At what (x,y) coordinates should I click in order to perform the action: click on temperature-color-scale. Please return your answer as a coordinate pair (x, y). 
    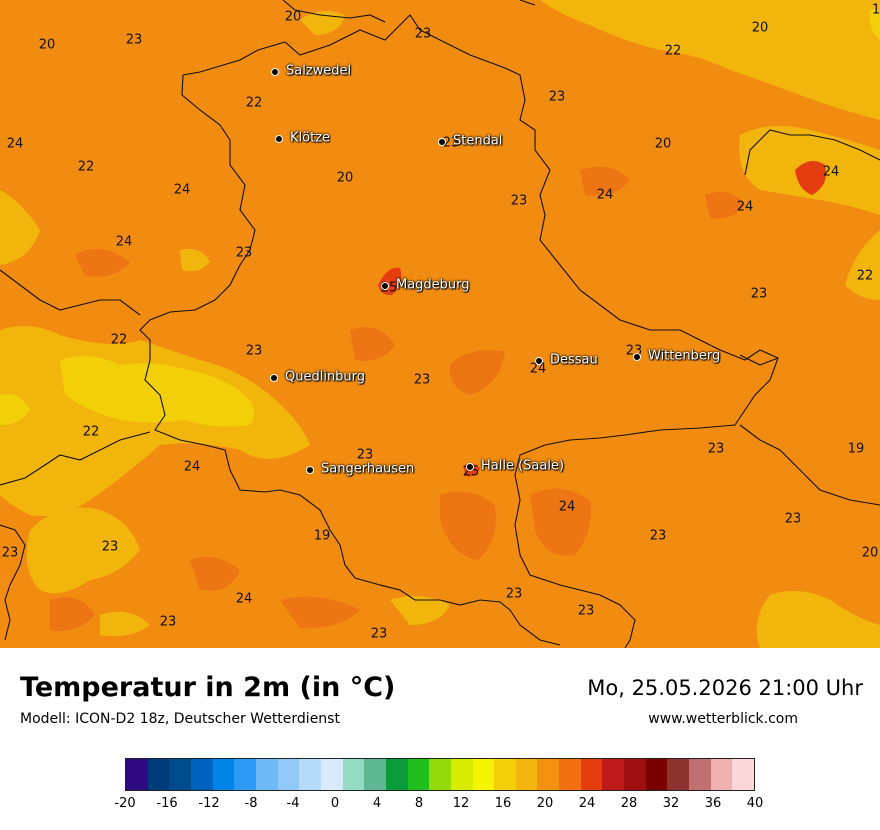
    Looking at the image, I should click on (440, 774).